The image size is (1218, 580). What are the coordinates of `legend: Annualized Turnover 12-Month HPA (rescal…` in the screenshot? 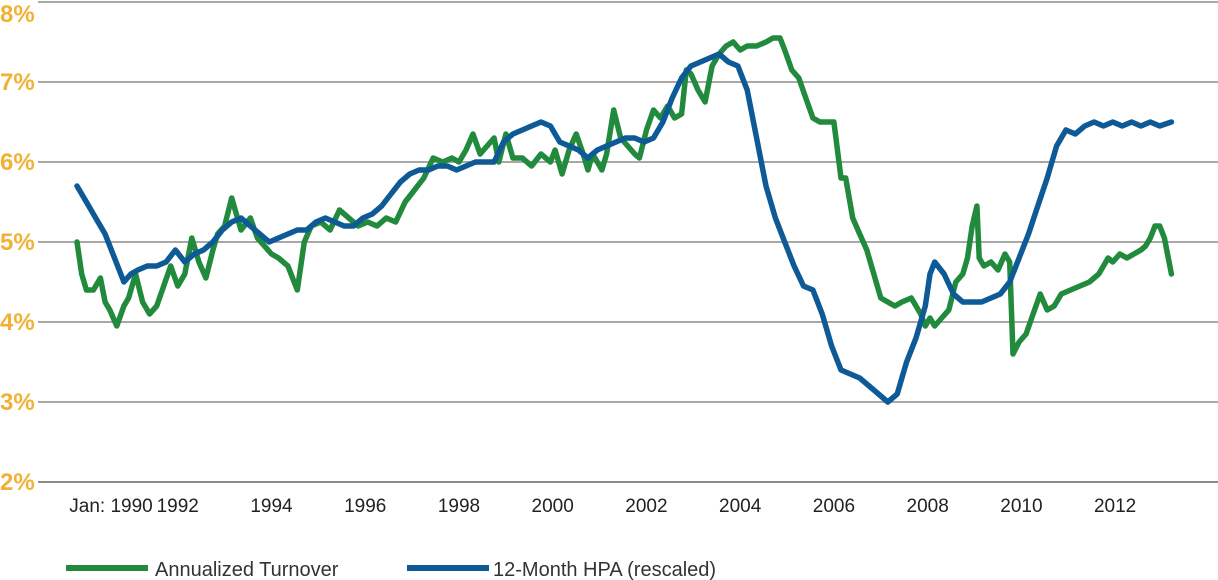 It's located at (391, 569).